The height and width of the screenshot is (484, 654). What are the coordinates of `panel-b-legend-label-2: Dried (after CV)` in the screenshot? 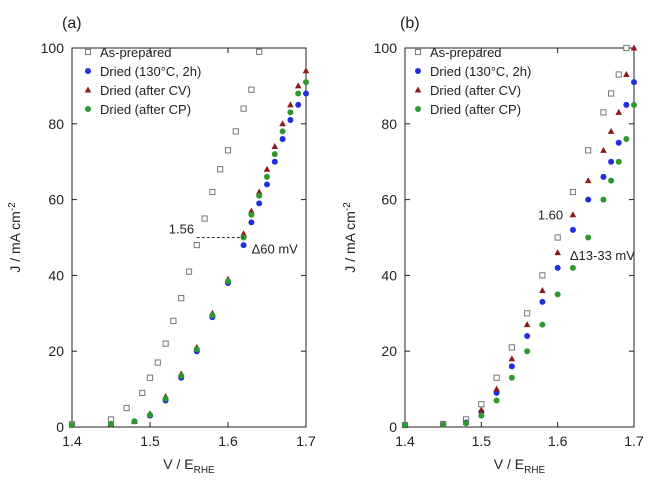 It's located at (475, 90).